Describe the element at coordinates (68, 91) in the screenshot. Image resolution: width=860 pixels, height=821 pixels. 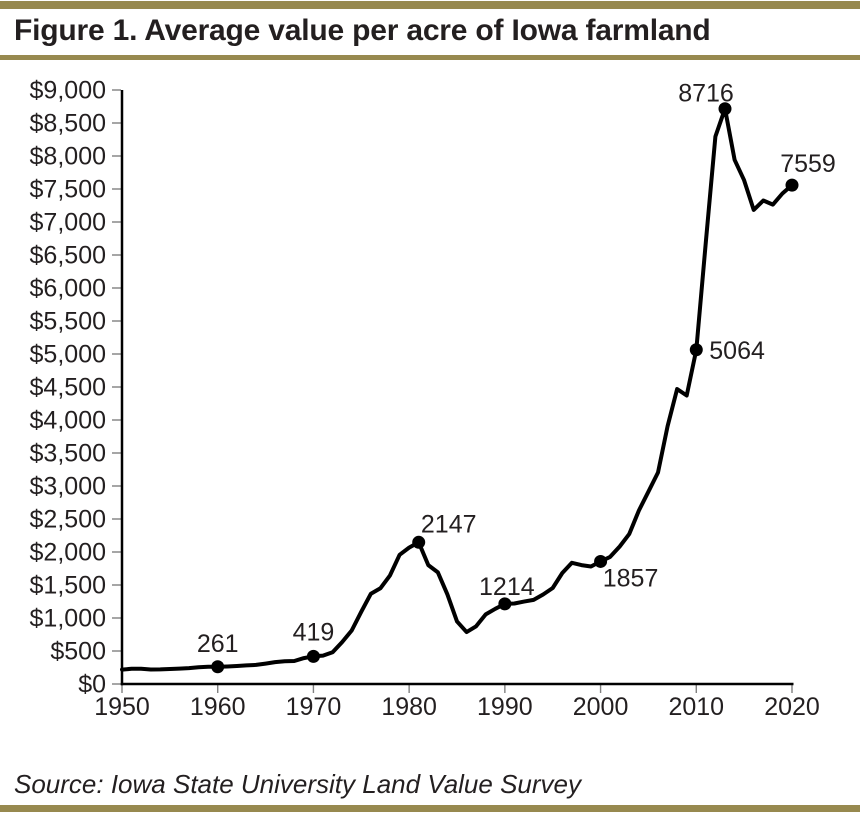
I see `y-tick-label: $9,000` at that location.